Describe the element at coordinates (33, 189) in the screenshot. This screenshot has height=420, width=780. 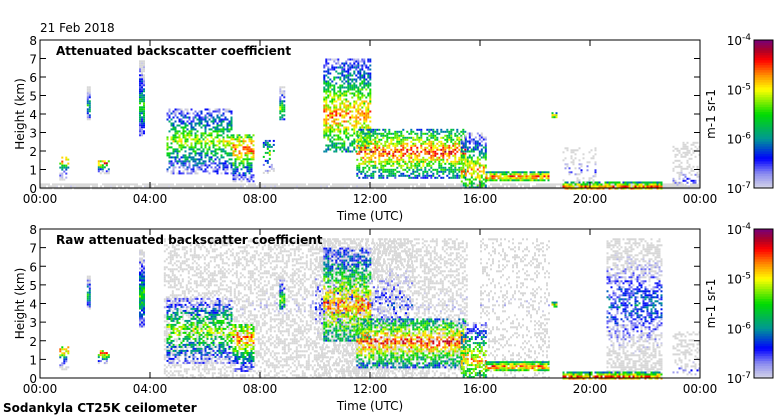
I see `y-tick-label: 0` at that location.